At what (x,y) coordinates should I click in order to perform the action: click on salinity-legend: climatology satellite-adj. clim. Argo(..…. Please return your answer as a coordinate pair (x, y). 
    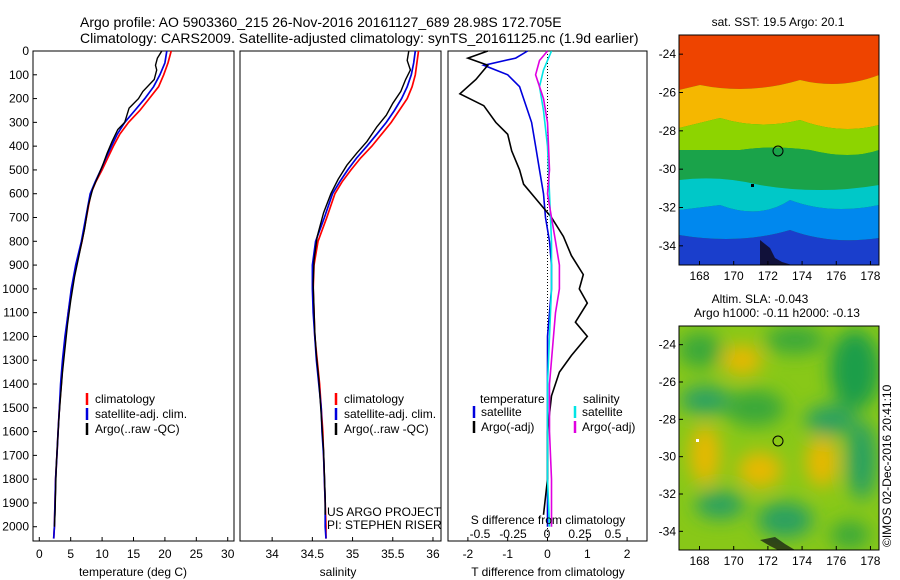
    Looking at the image, I should click on (385, 414).